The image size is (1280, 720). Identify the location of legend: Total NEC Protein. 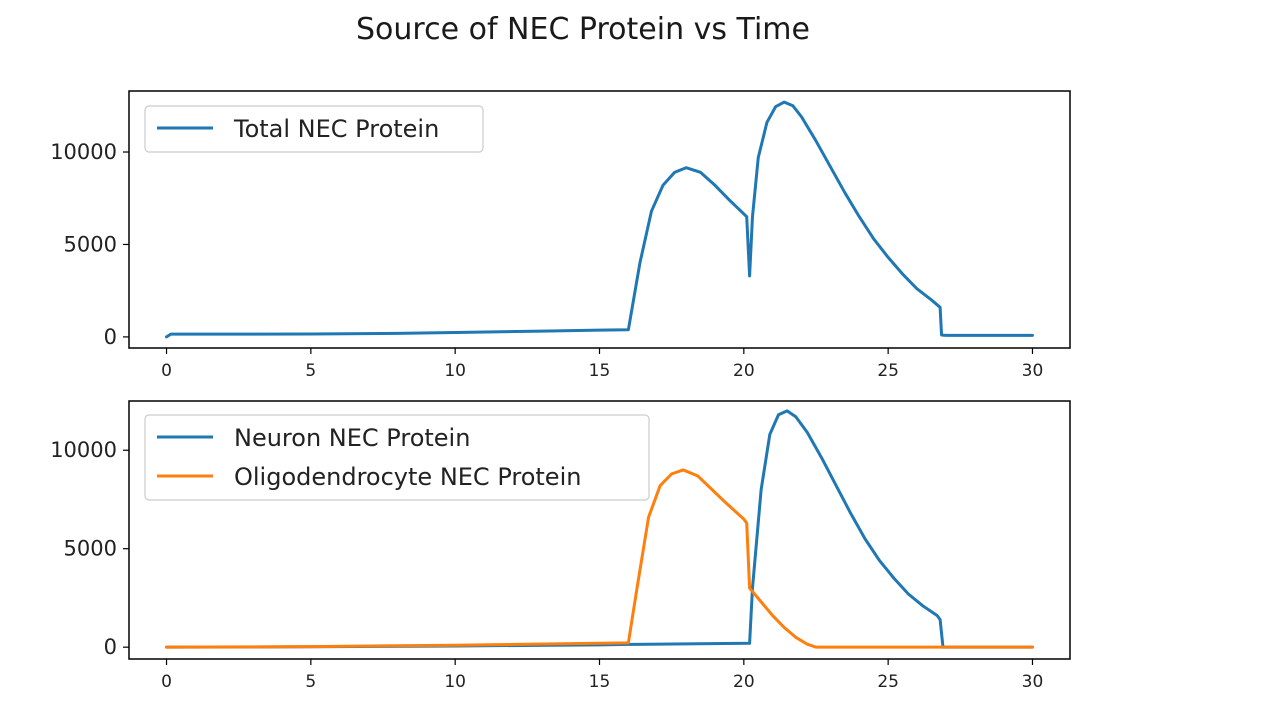
(314, 129).